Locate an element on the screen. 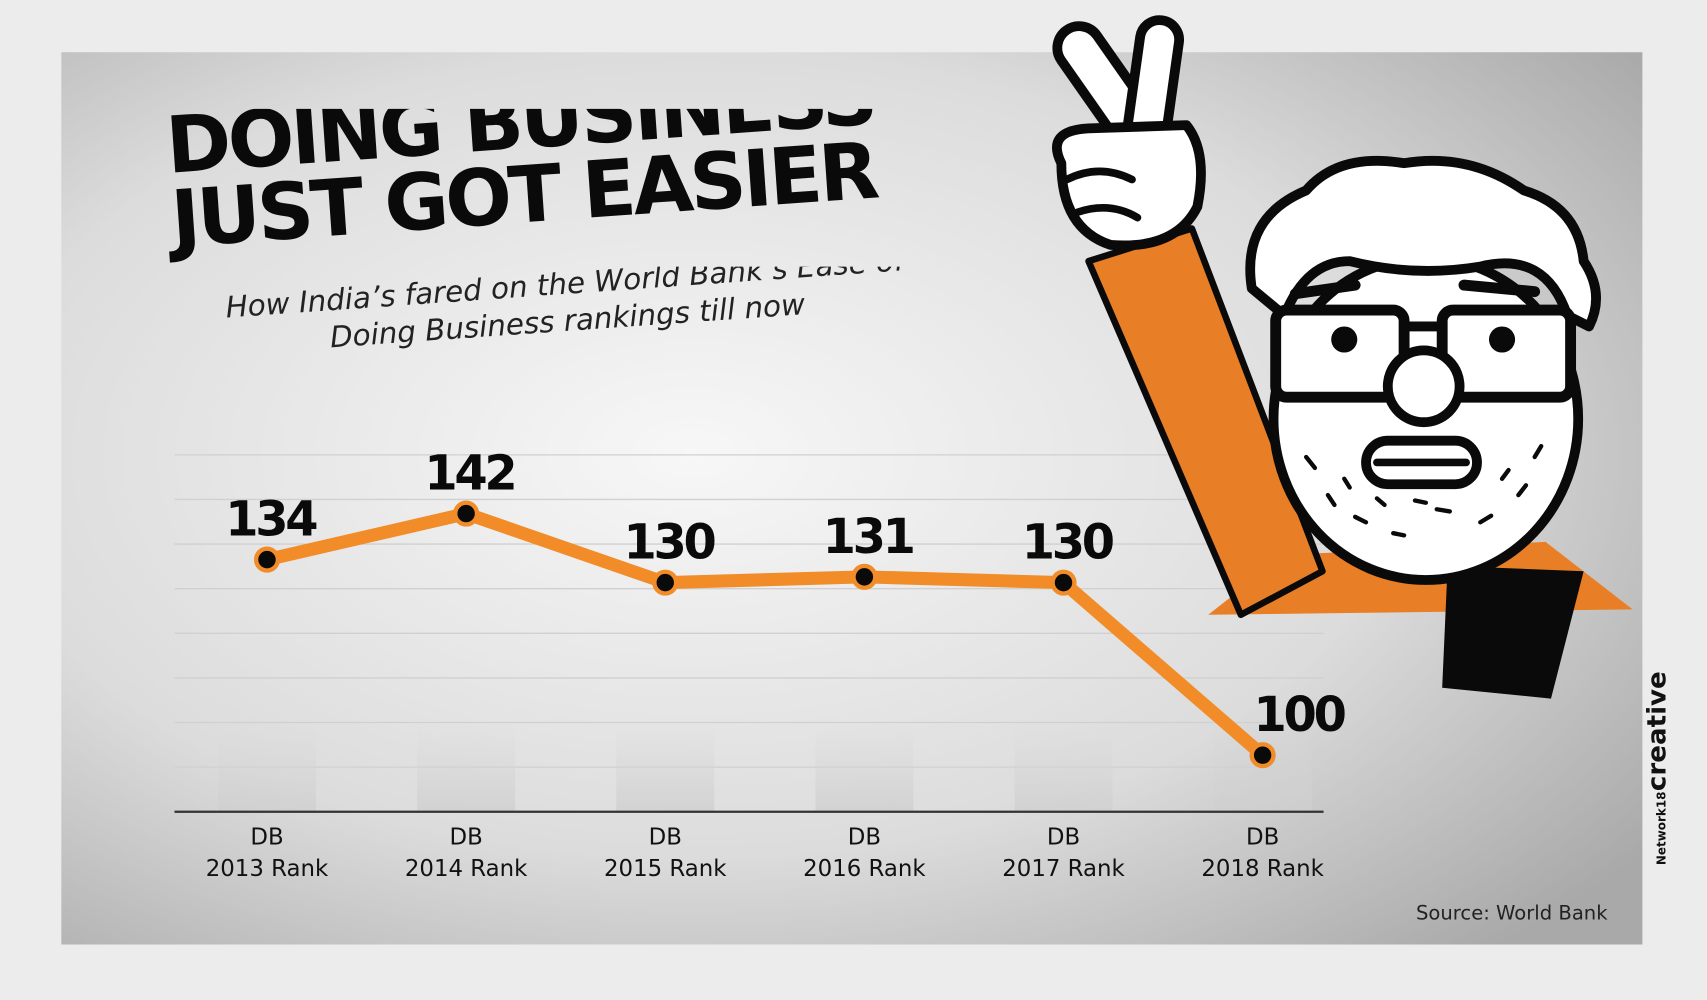  value-label: 134 is located at coordinates (271, 520).